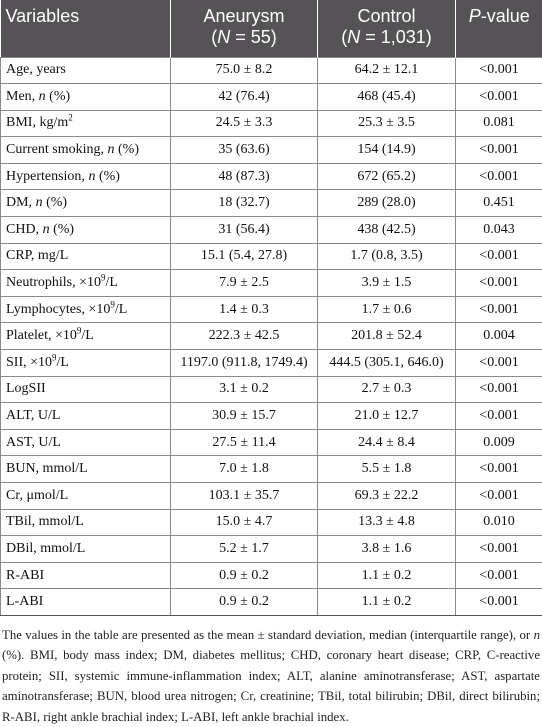 The image size is (542, 727). What do you see at coordinates (86, 522) in the screenshot?
I see `row-variable-cell: TBil, mmol/L` at bounding box center [86, 522].